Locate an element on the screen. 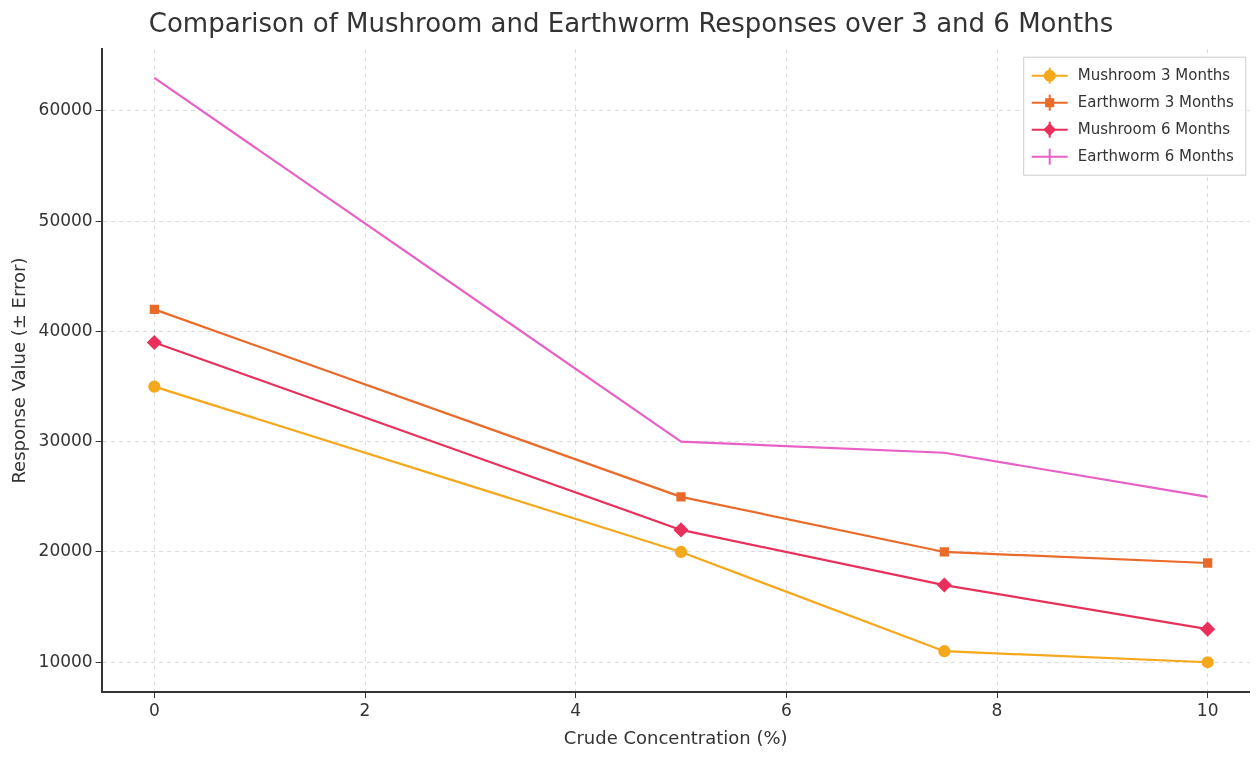 The height and width of the screenshot is (758, 1258). x-tick-label: 0 is located at coordinates (154, 709).